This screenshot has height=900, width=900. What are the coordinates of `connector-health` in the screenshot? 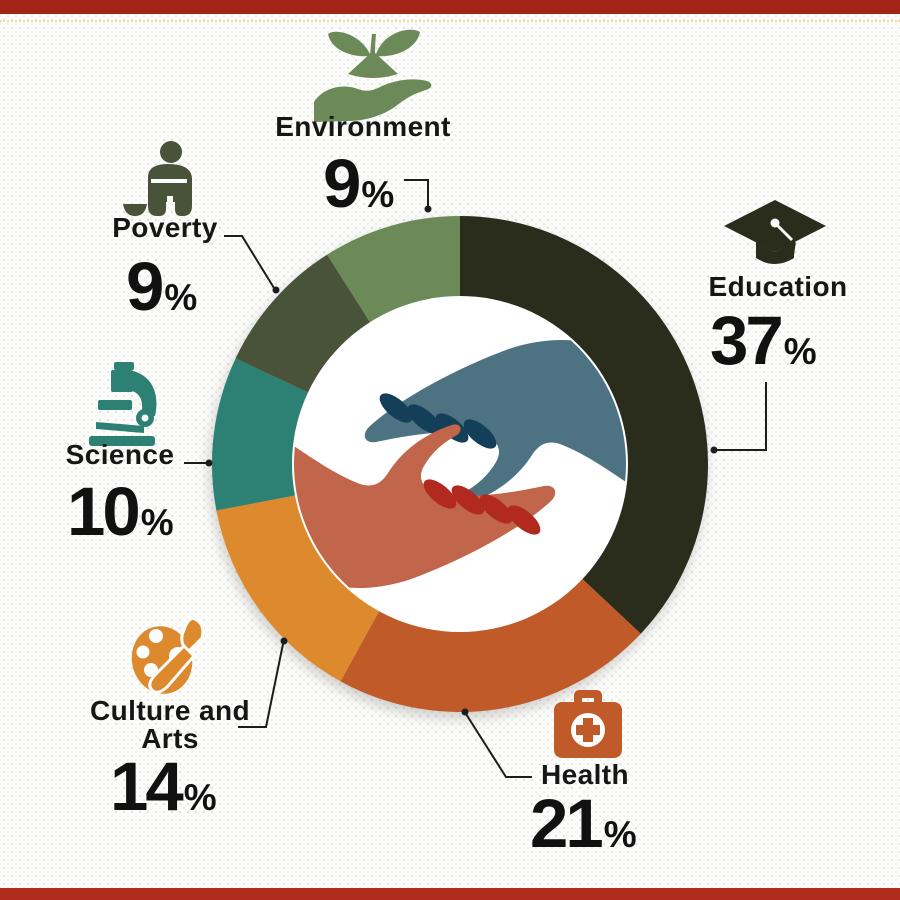 It's located at (498, 745).